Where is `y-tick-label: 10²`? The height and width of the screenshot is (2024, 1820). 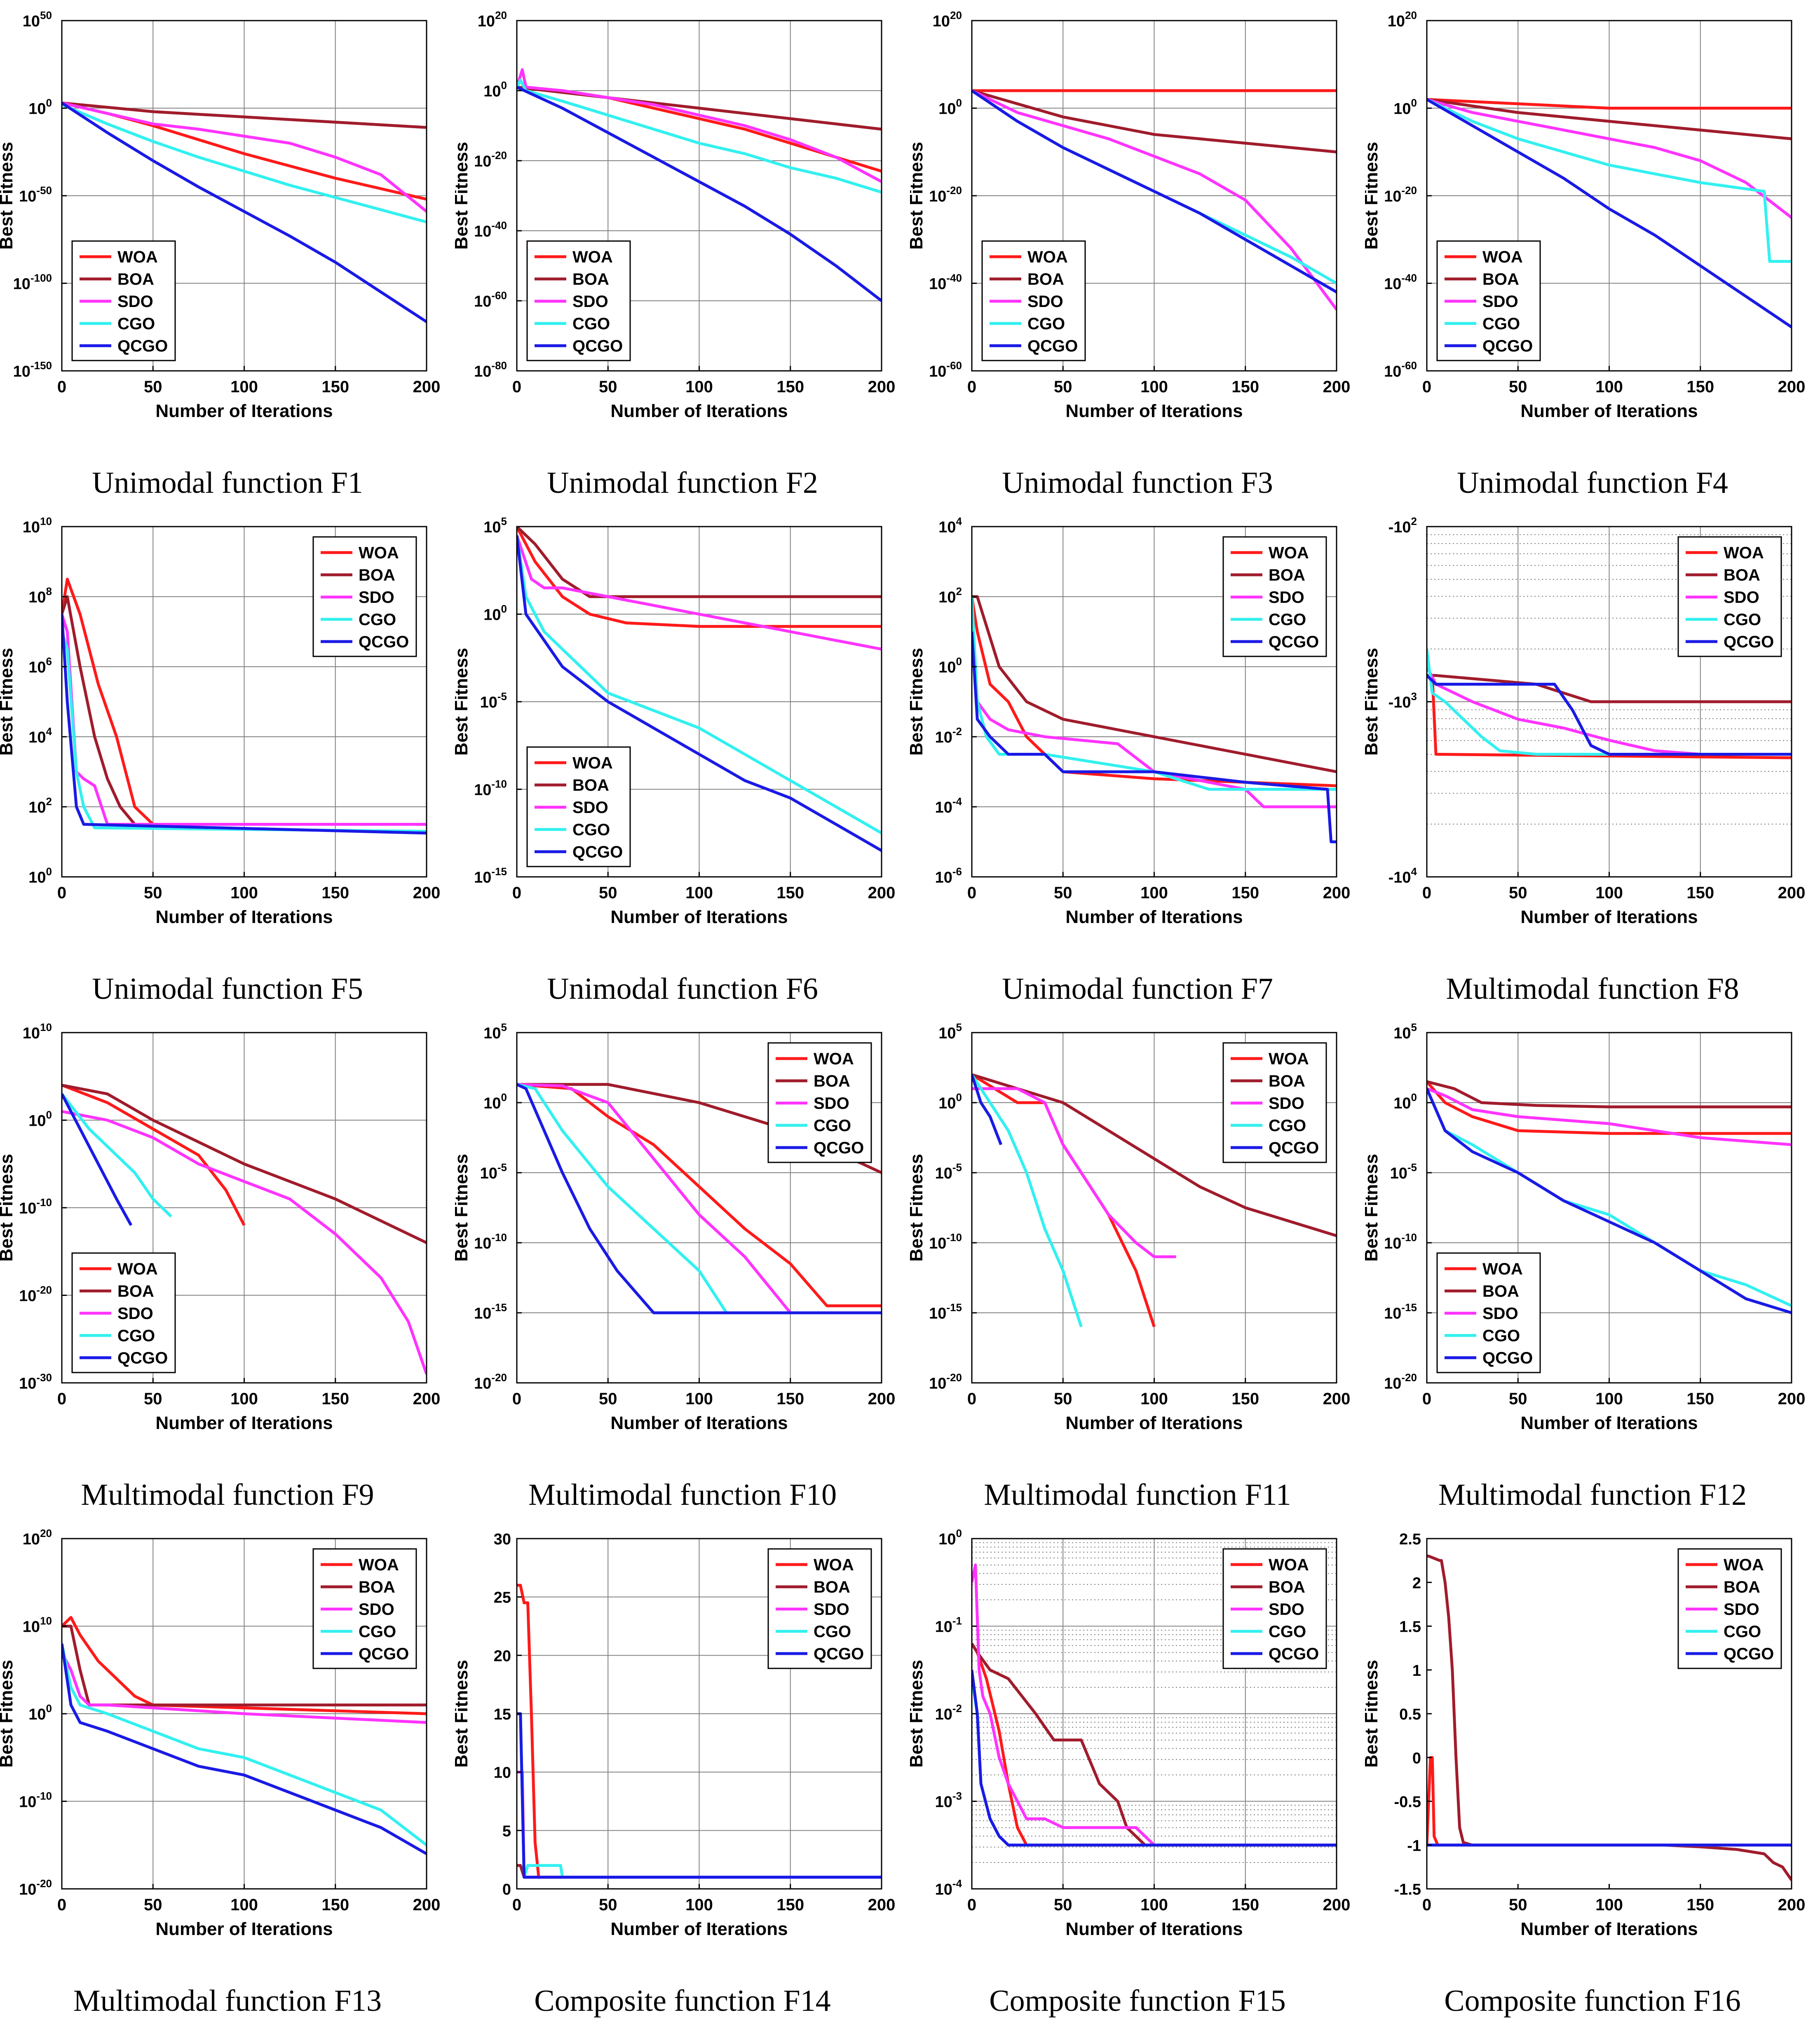 y-tick-label: 10² is located at coordinates (950, 595).